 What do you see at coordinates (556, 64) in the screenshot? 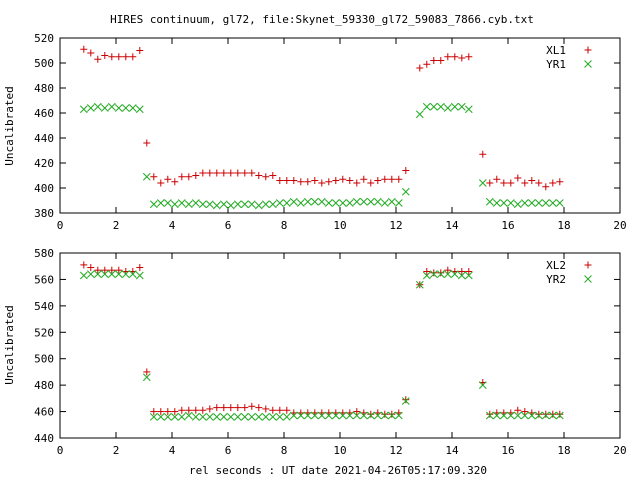
I see `top-legend-label-yr1: YR1` at bounding box center [556, 64].